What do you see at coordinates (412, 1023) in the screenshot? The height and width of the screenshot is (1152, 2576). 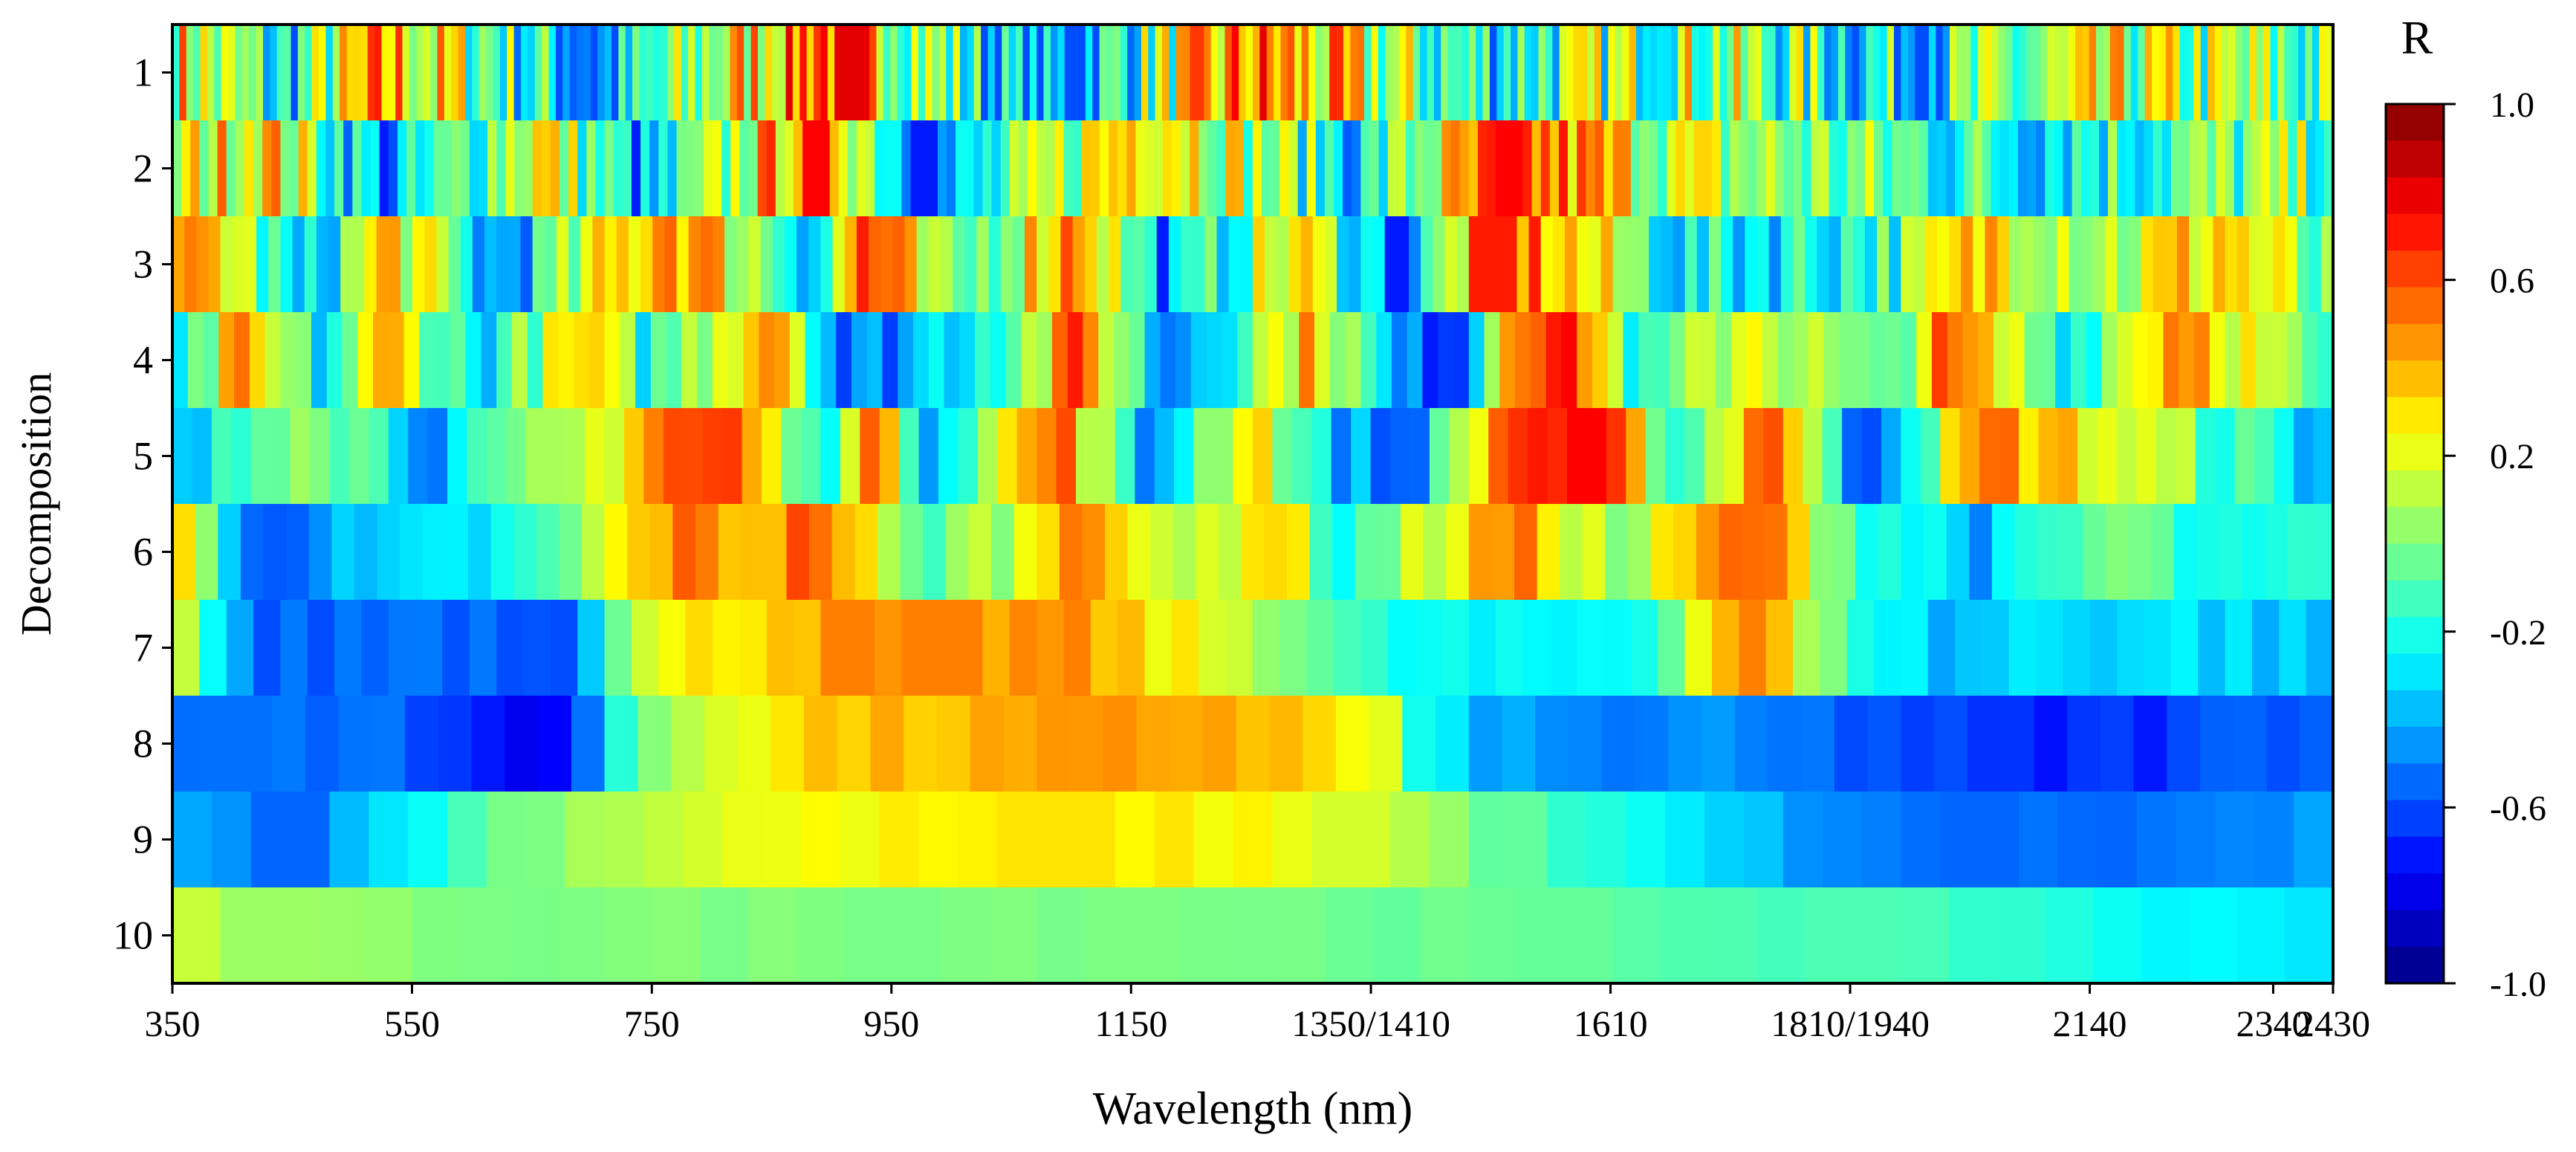 I see `x-tick-label: 550` at bounding box center [412, 1023].